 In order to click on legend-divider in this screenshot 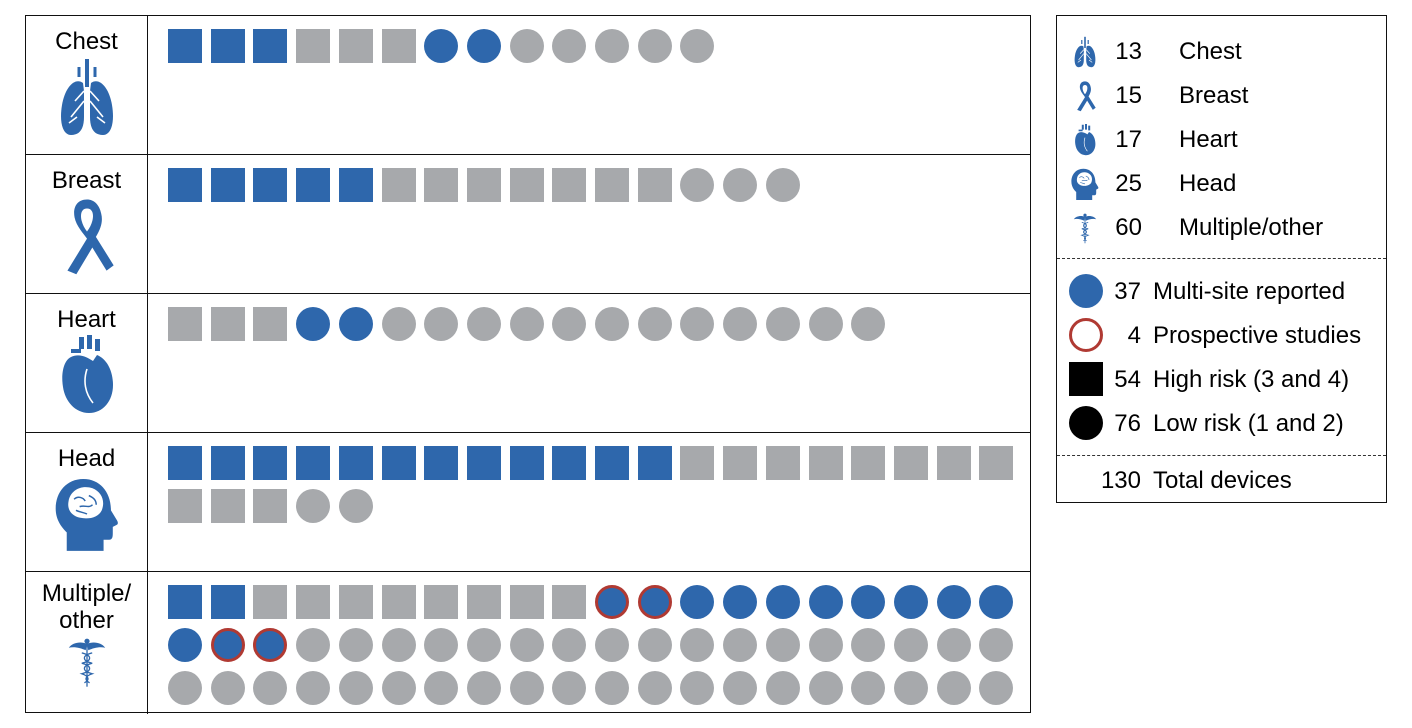, I will do `click(1221, 258)`.